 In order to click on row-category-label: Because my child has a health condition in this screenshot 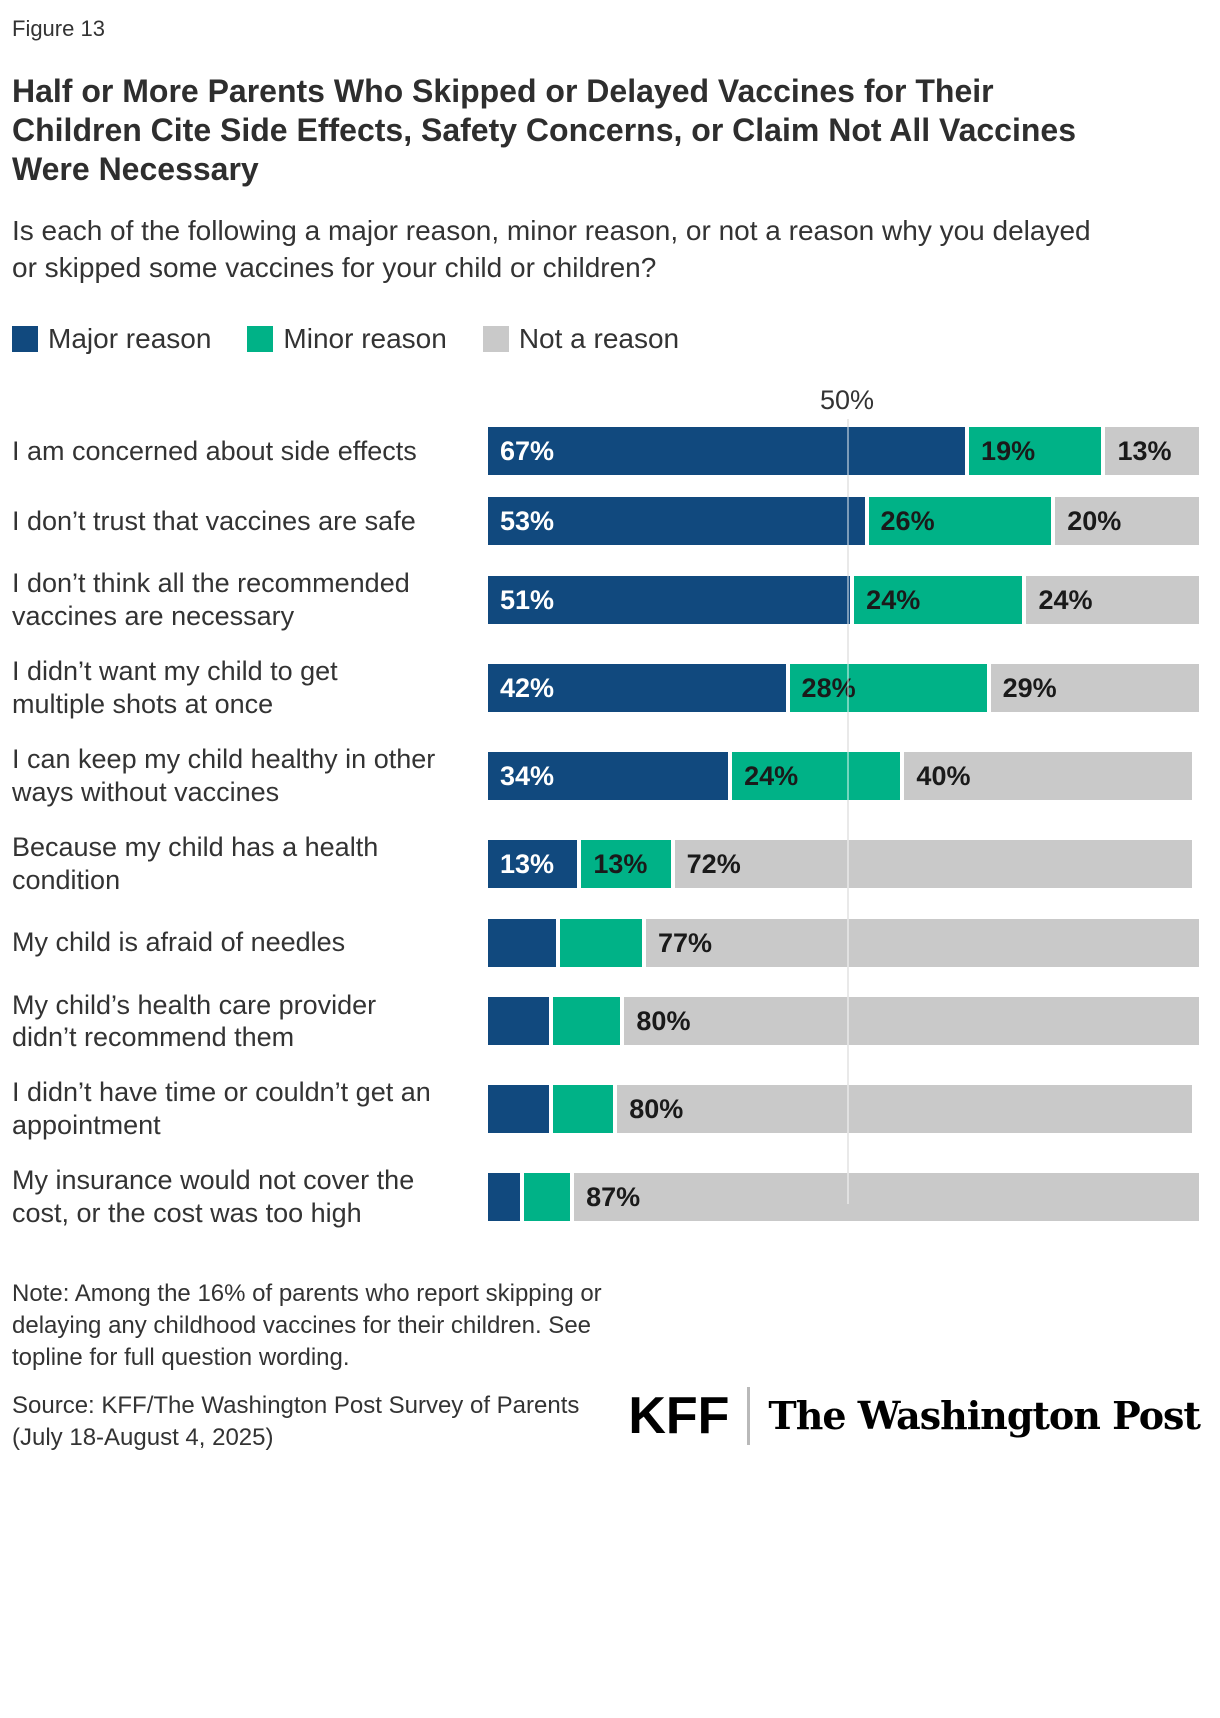, I will do `click(195, 863)`.